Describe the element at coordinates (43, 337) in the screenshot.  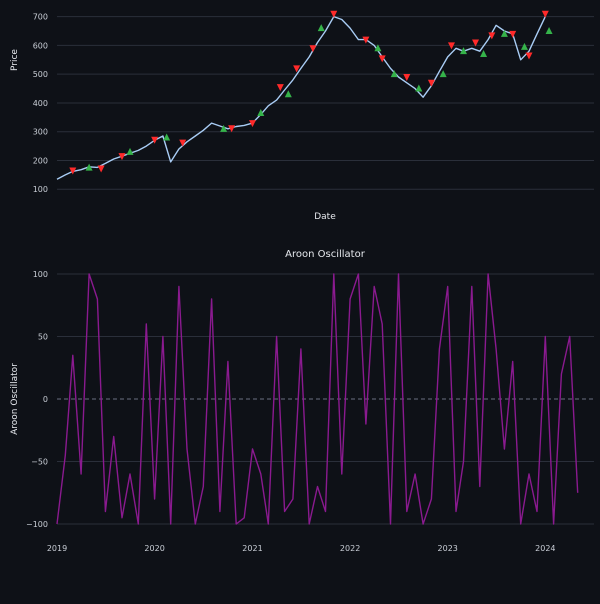
I see `aroon-y-tick-label: 50` at that location.